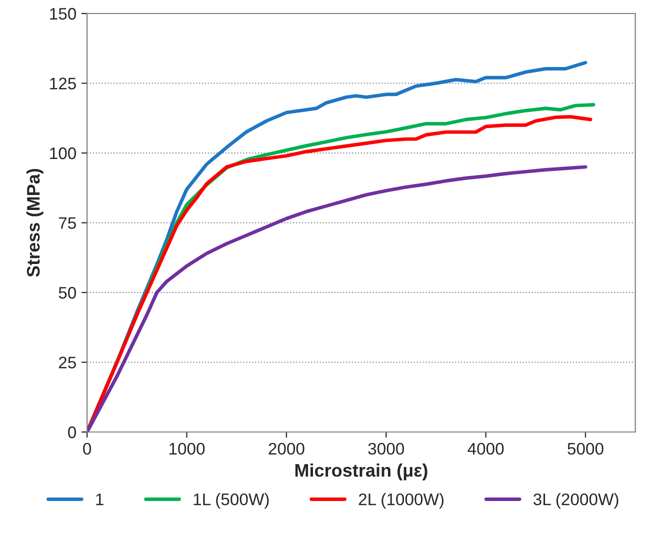  What do you see at coordinates (63, 14) in the screenshot?
I see `y-tick-label: 150` at bounding box center [63, 14].